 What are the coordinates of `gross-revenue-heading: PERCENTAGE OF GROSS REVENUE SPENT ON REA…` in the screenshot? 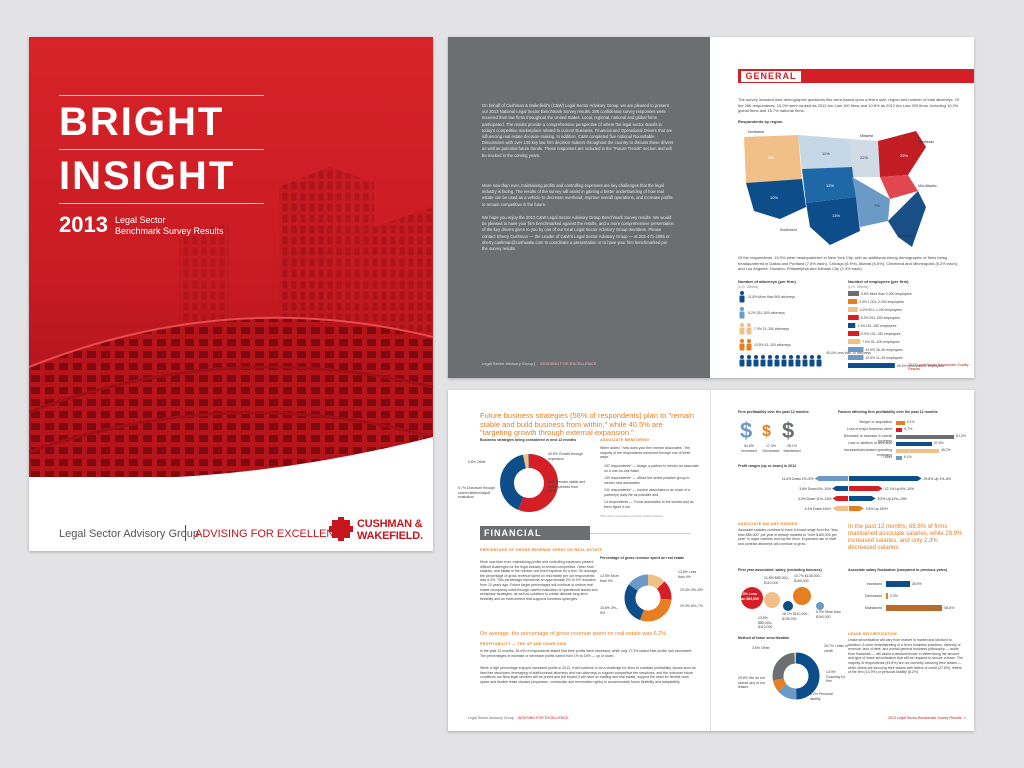 It's located at (541, 550).